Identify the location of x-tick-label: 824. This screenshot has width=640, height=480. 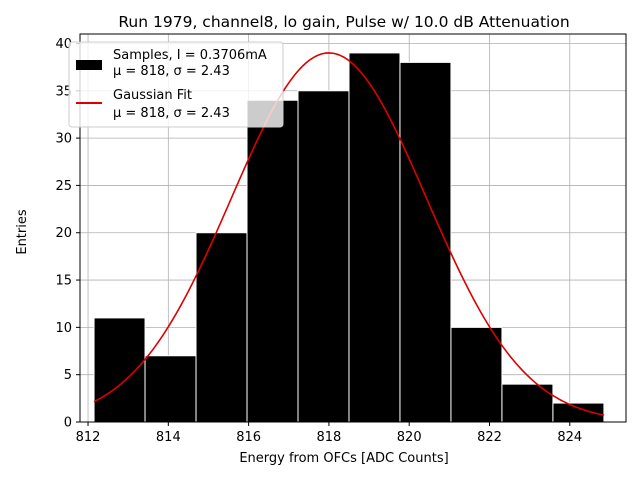
(569, 437).